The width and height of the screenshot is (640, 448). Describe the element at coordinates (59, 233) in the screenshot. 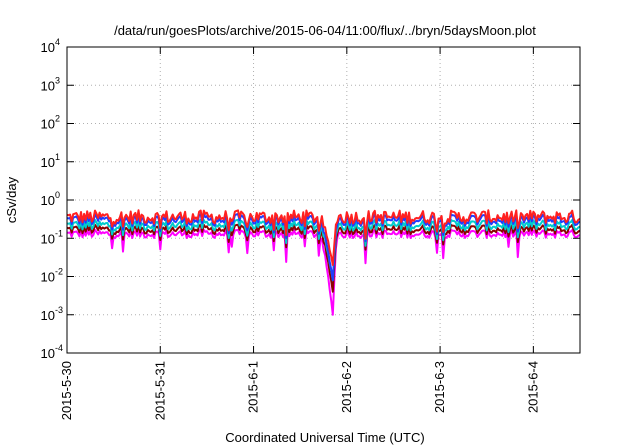

I see `y-tick-exponent: -1` at that location.